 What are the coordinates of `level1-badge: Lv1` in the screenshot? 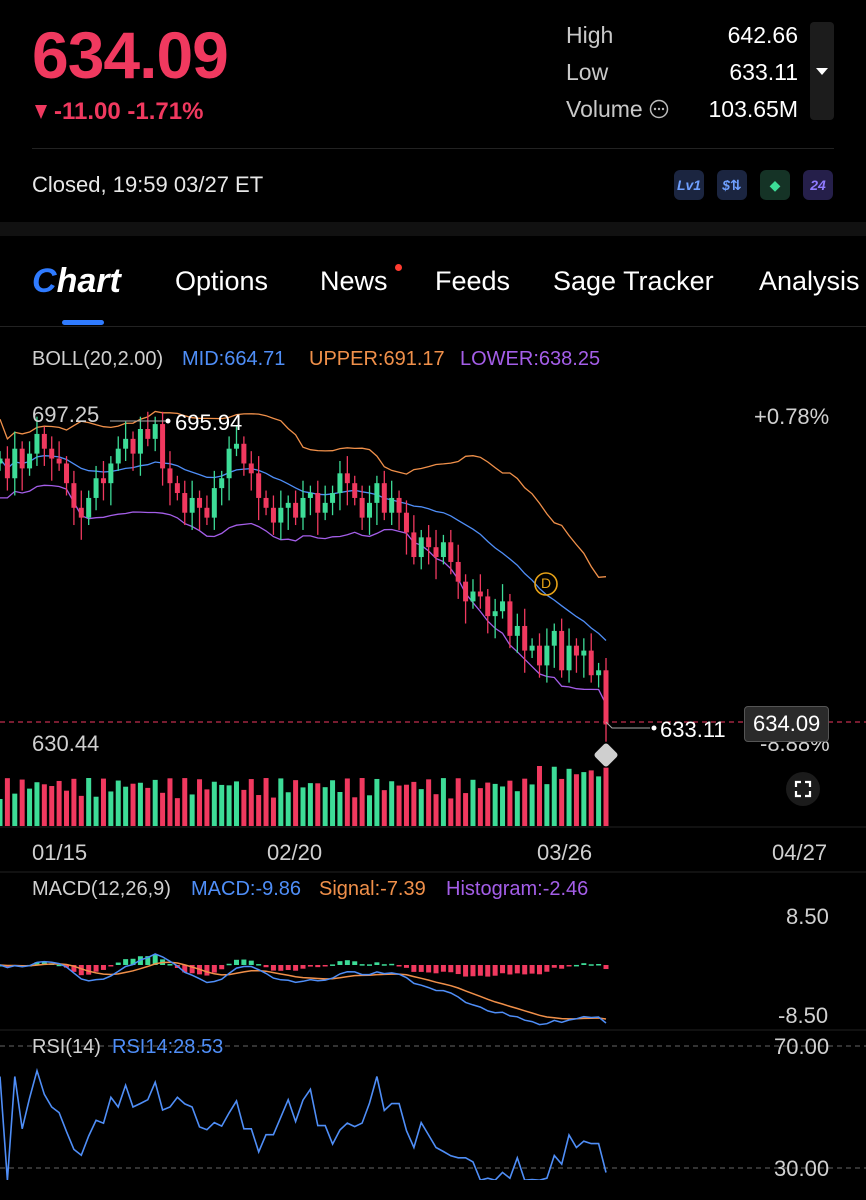 It's located at (689, 185).